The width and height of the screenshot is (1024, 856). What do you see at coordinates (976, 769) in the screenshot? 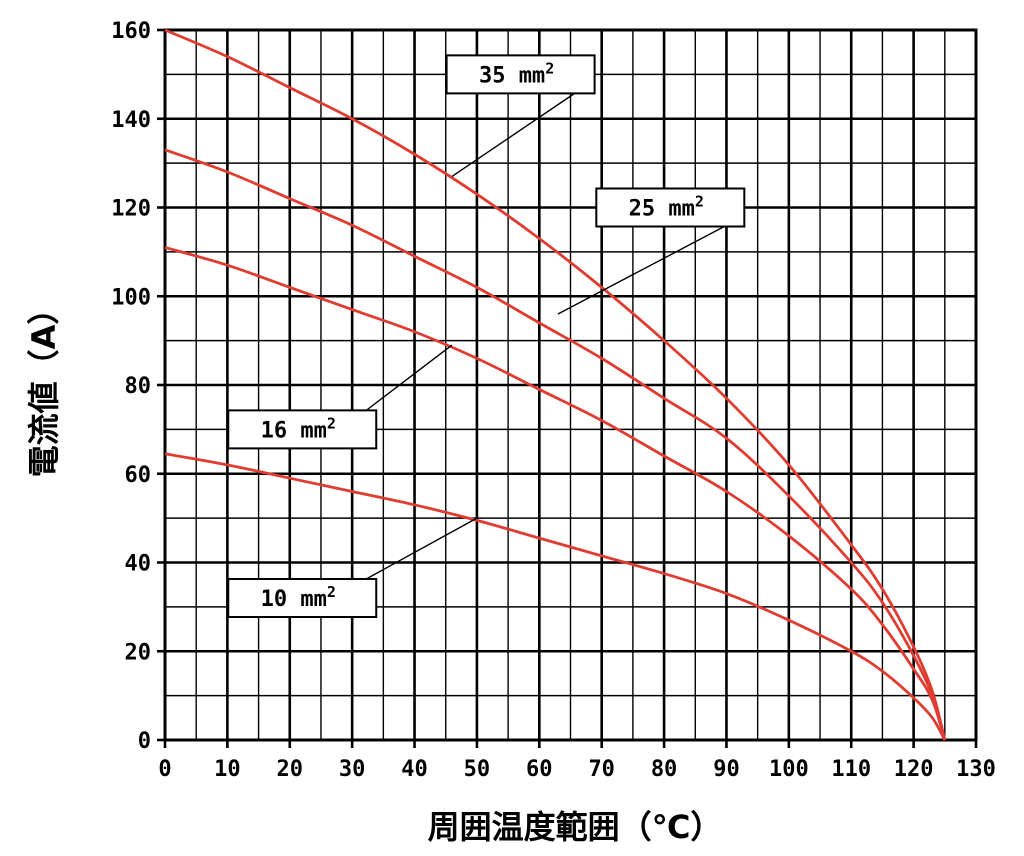
I see `x-tick-label: 130` at bounding box center [976, 769].